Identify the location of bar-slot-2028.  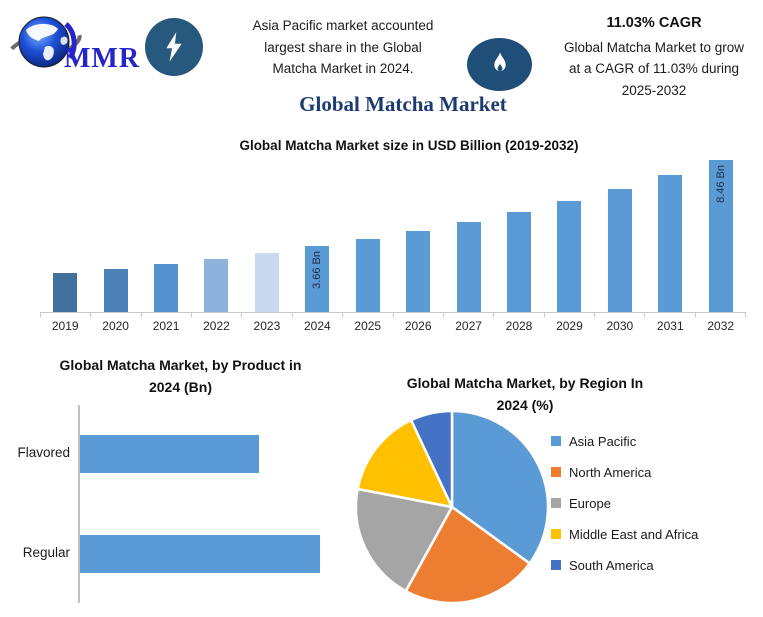
(519, 232).